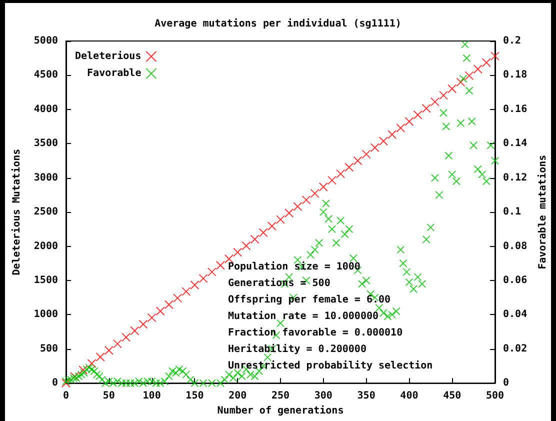  What do you see at coordinates (280, 410) in the screenshot?
I see `x-axis-title: Number of generations` at bounding box center [280, 410].